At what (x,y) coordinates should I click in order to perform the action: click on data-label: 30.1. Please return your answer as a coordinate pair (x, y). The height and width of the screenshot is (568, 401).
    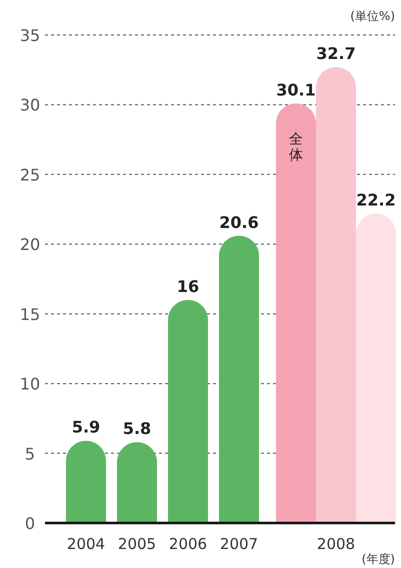
    Looking at the image, I should click on (296, 90).